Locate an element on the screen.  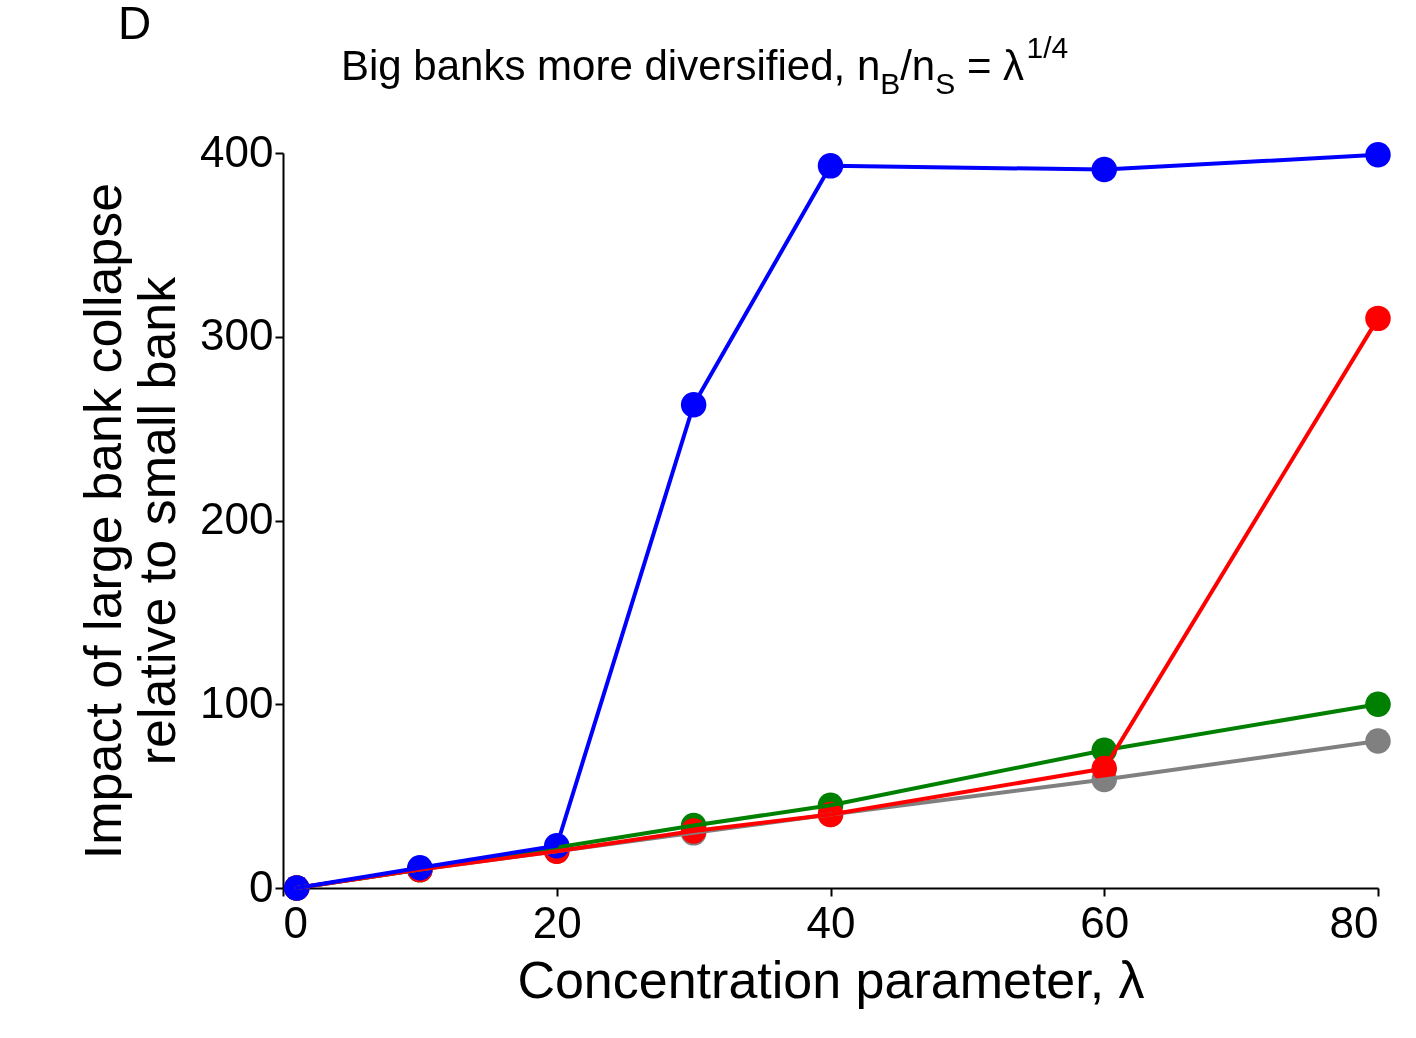
x-tick-label: 60 is located at coordinates (1105, 922).